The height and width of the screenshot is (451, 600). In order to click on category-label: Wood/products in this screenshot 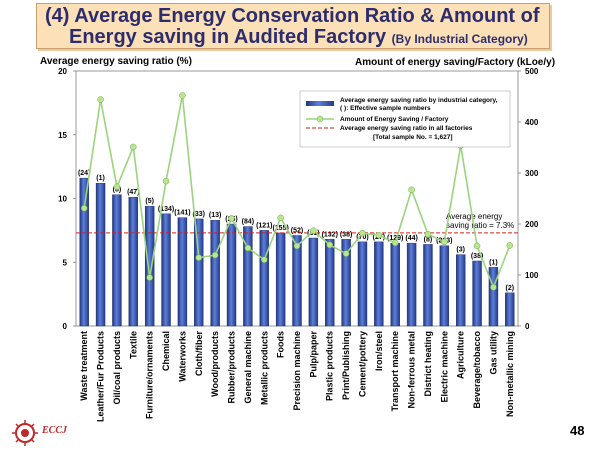, I will do `click(215, 364)`.